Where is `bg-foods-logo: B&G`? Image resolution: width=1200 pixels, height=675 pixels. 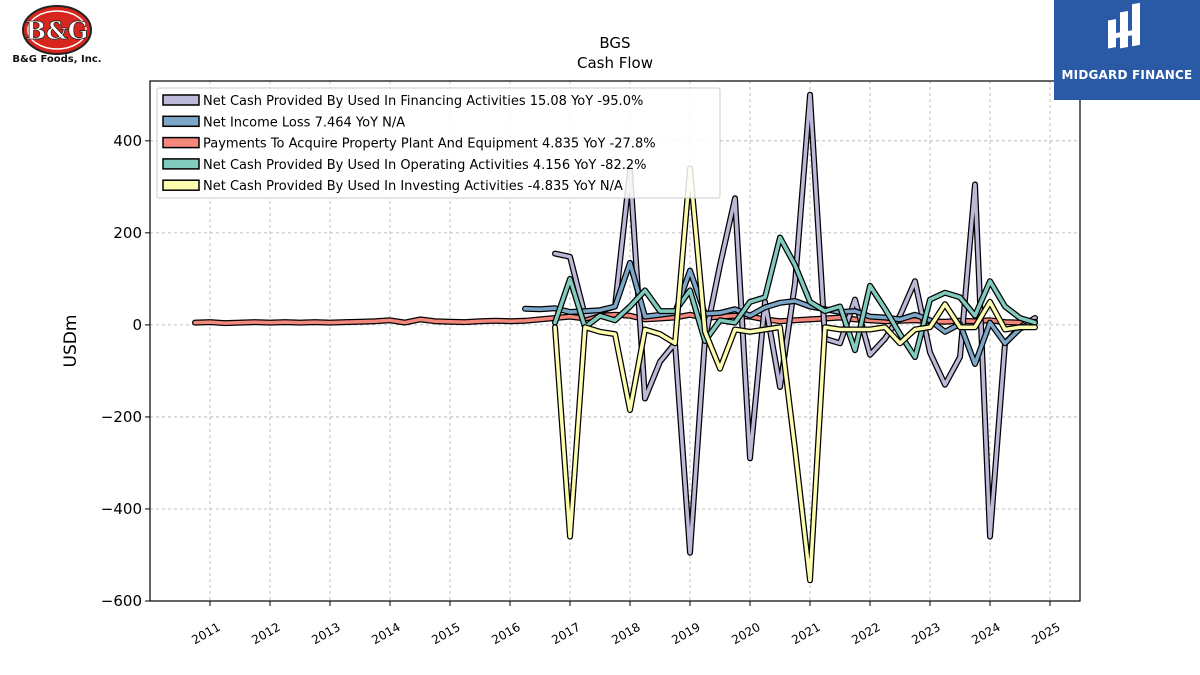
bg-foods-logo: B&G is located at coordinates (57, 37).